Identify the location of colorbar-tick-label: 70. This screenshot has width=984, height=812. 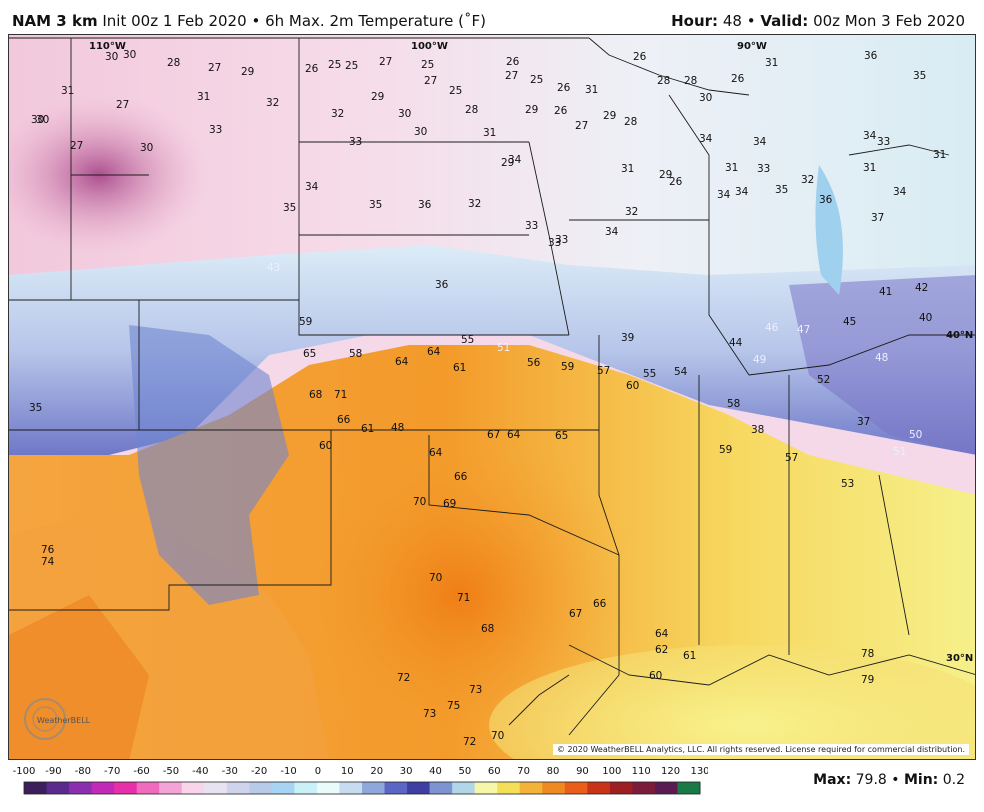
(523, 771).